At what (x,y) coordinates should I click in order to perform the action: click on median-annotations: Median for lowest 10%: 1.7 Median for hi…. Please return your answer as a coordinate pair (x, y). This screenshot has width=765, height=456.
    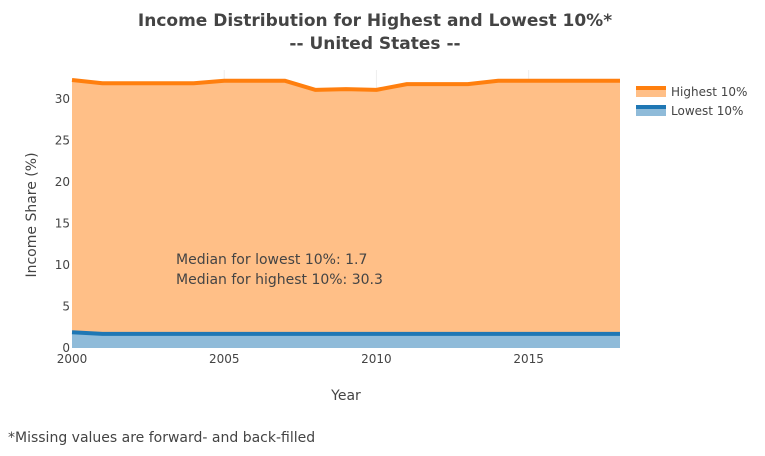
    Looking at the image, I should click on (279, 270).